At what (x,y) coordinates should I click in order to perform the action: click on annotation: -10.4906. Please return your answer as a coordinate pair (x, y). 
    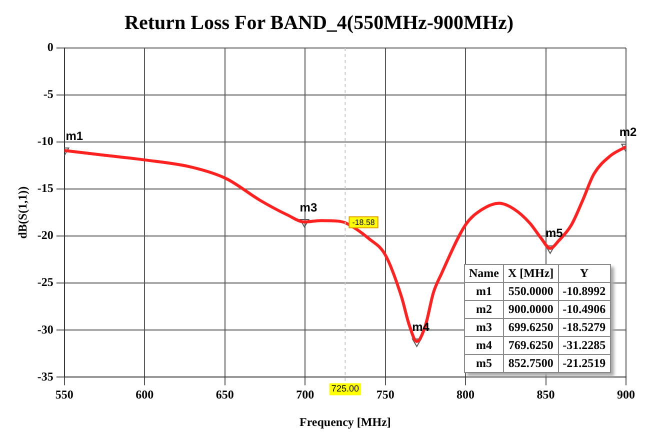
    Looking at the image, I should click on (584, 309).